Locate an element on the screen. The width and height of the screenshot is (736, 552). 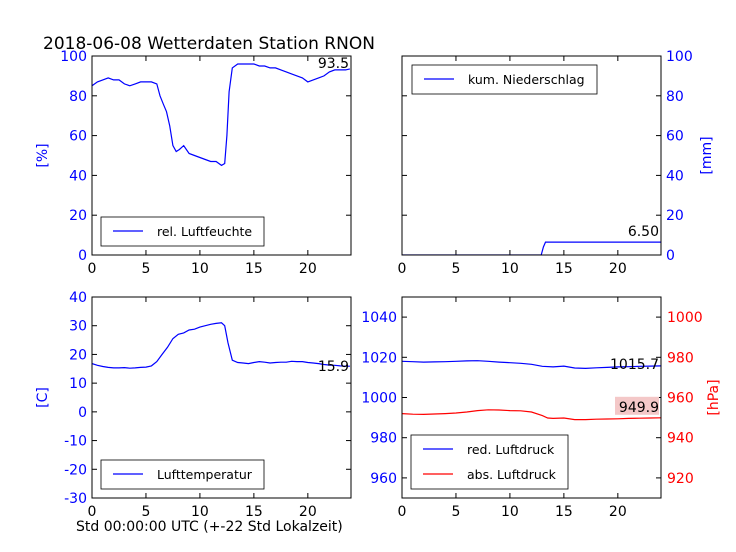
value-label-bg is located at coordinates (637, 405).